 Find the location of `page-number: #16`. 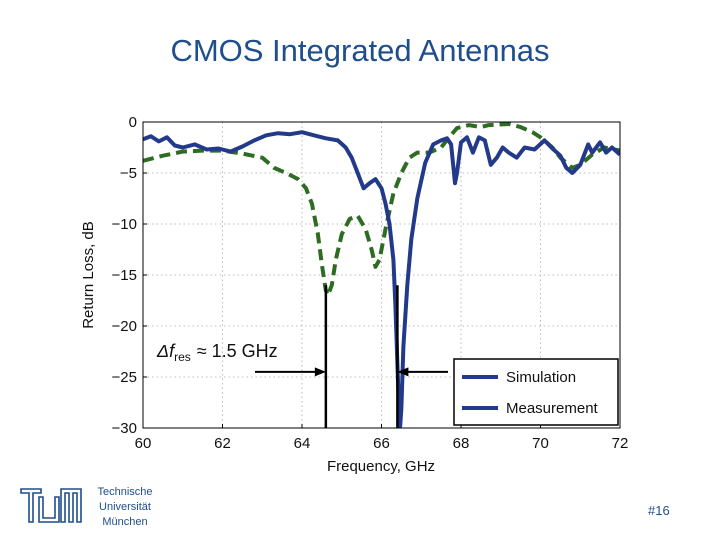

page-number: #16 is located at coordinates (659, 510).